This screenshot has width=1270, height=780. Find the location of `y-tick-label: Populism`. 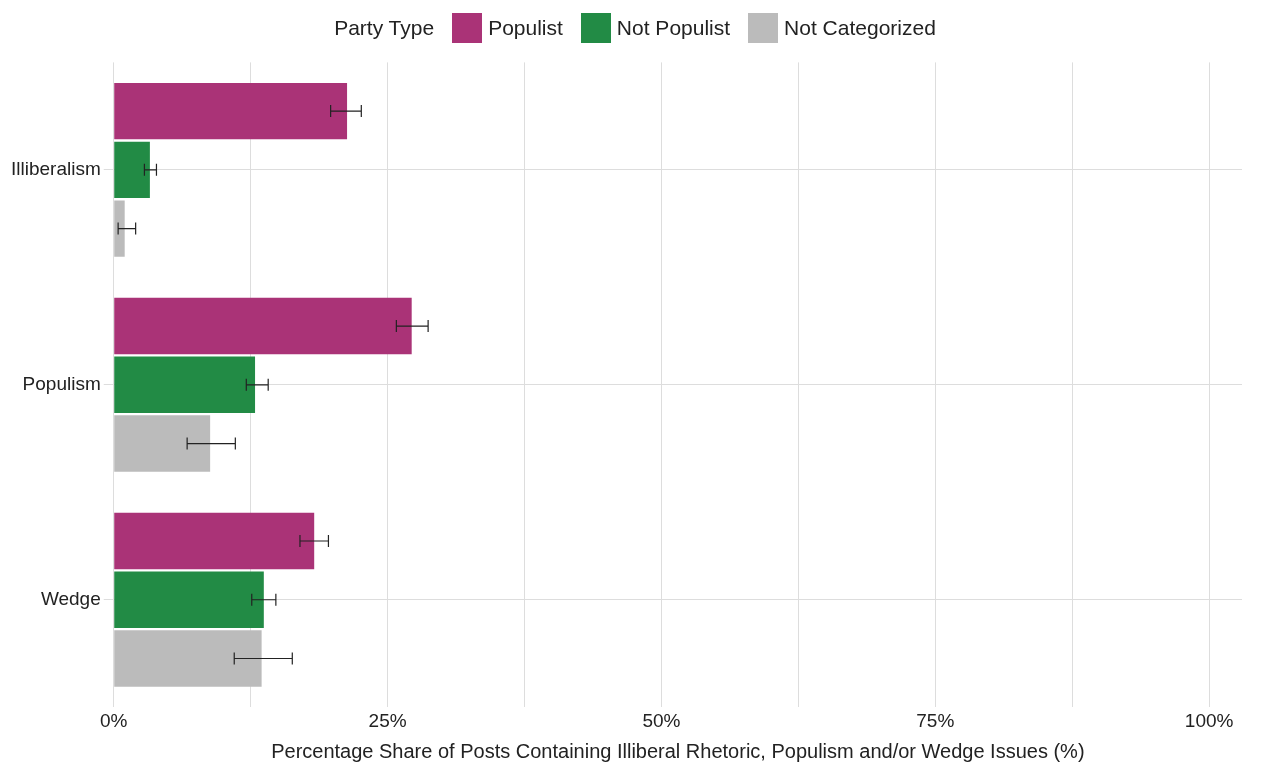

y-tick-label: Populism is located at coordinates (61, 384).